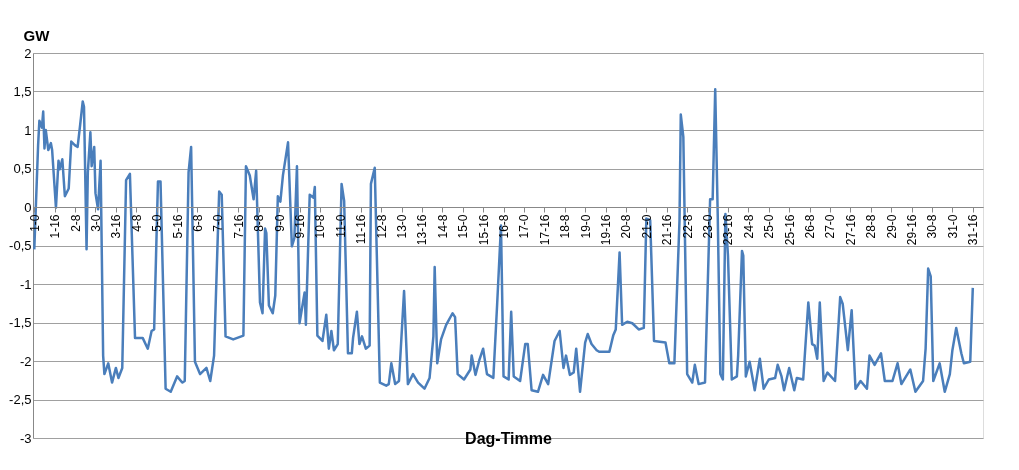  I want to click on x-tick-label: 3-0, so click(95, 223).